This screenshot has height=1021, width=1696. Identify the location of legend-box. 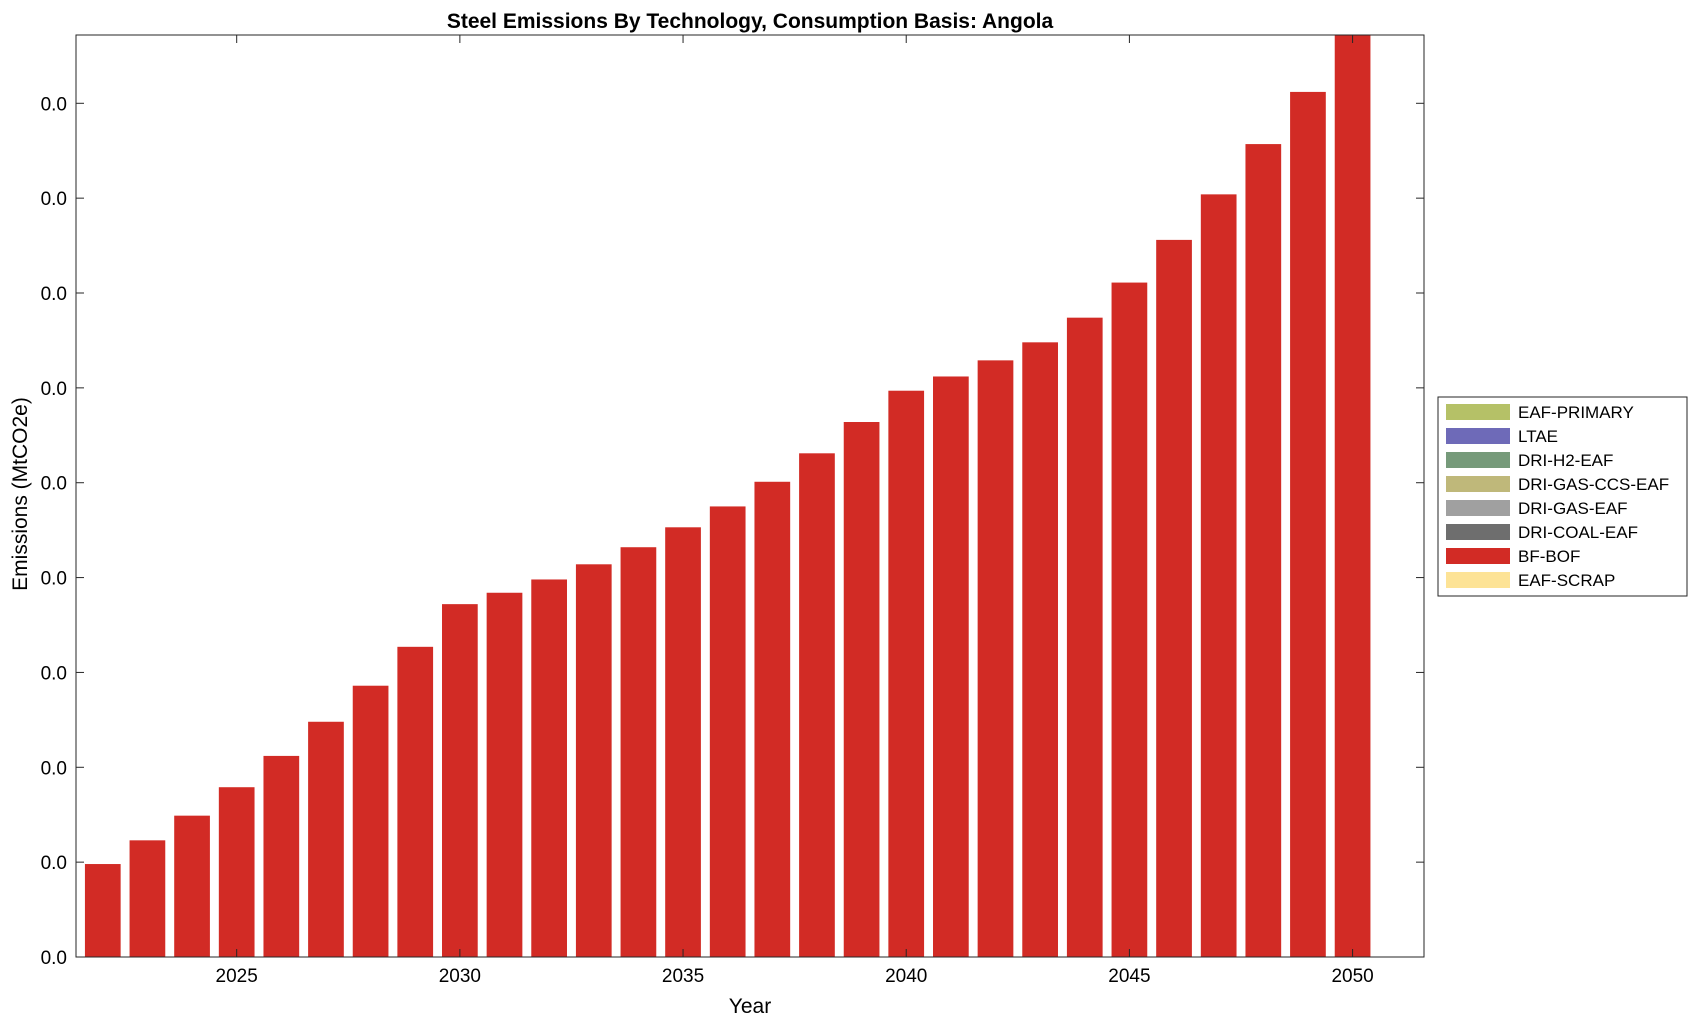
(1562, 496).